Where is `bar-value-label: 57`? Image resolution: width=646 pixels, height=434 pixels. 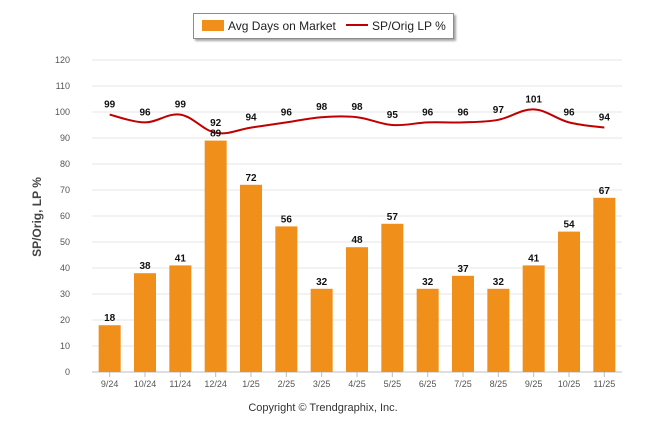
bar-value-label: 57 is located at coordinates (393, 217).